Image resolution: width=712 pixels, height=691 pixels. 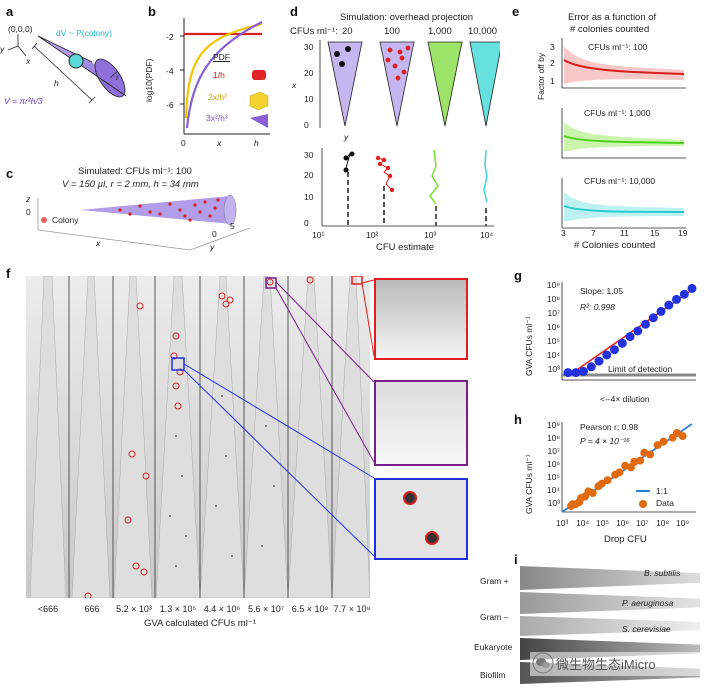 I want to click on panel-label-e: e, so click(x=516, y=11).